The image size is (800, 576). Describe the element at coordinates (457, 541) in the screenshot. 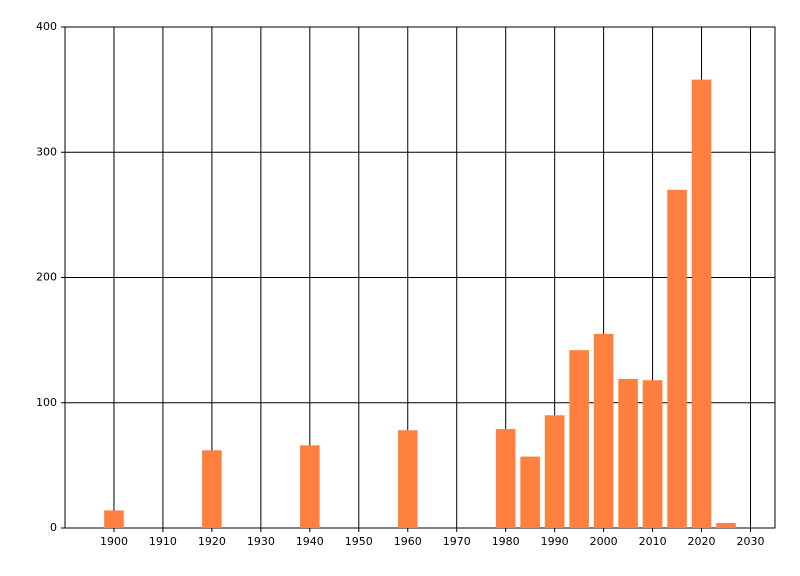

I see `x-tick-label: 1970` at that location.